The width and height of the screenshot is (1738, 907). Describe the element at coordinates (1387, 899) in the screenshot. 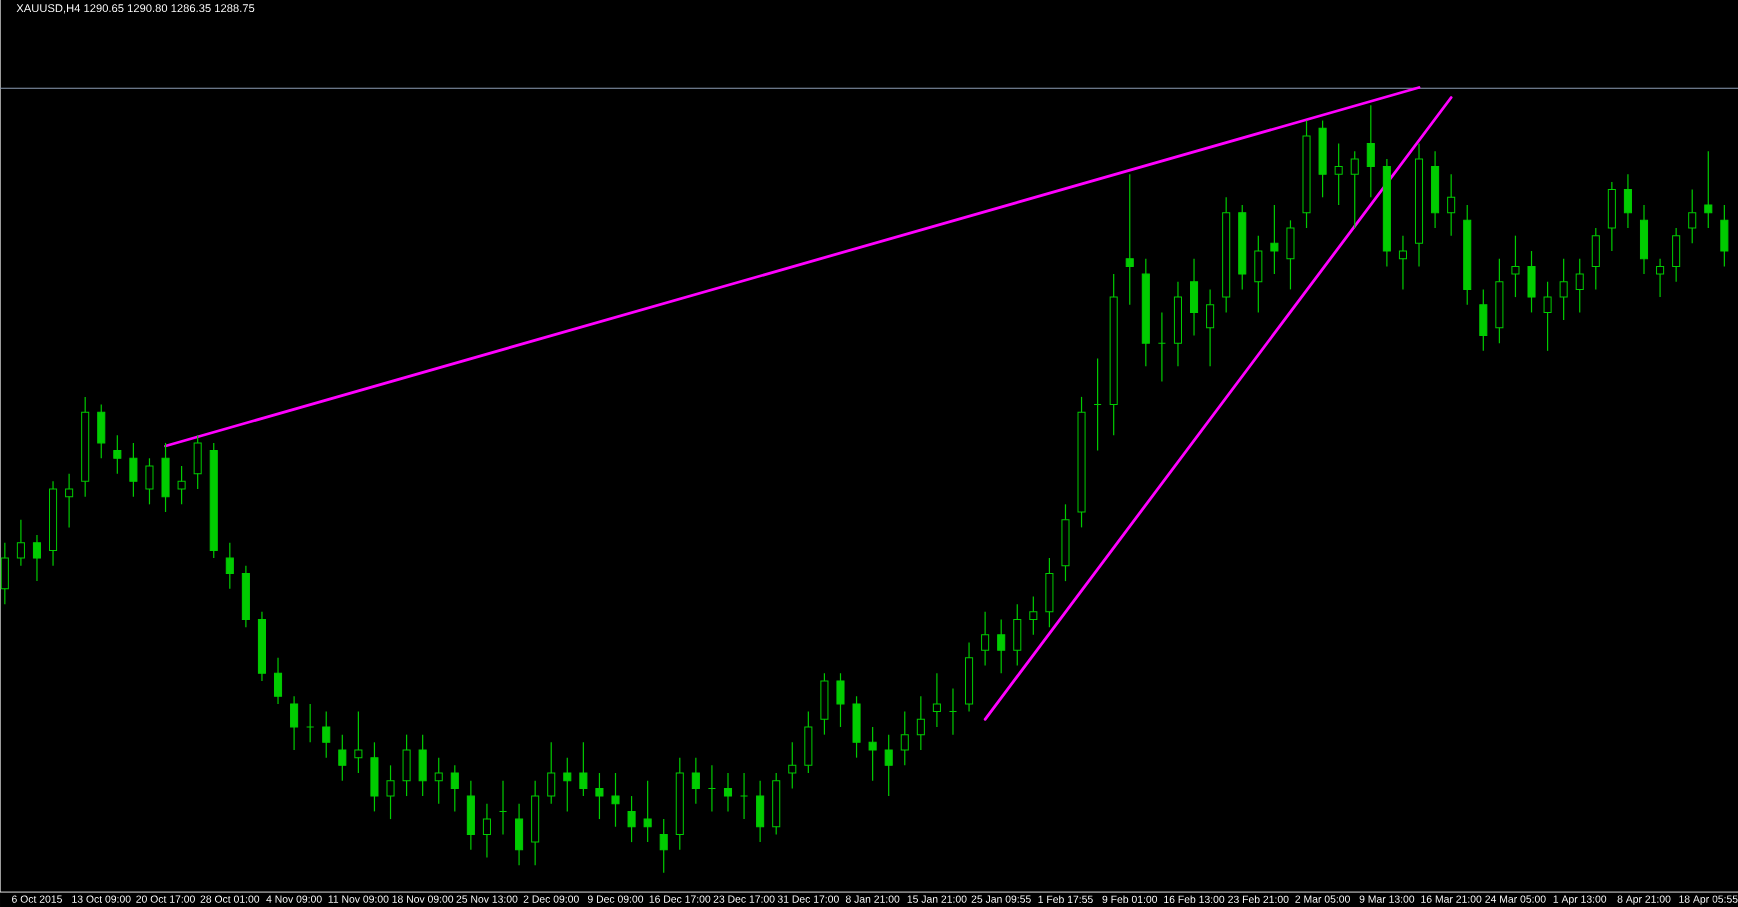

I see `x-tick-label: 9 Mar 13:00` at that location.